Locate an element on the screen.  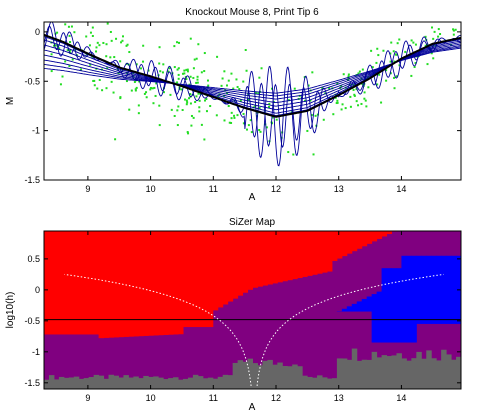
x-tick-label: 12 is located at coordinates (276, 189).